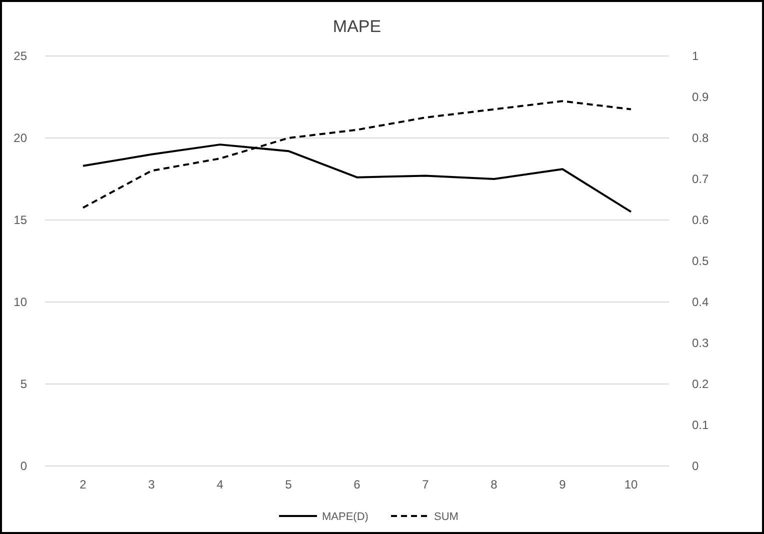  Describe the element at coordinates (152, 485) in the screenshot. I see `x-tick-label: 3` at that location.